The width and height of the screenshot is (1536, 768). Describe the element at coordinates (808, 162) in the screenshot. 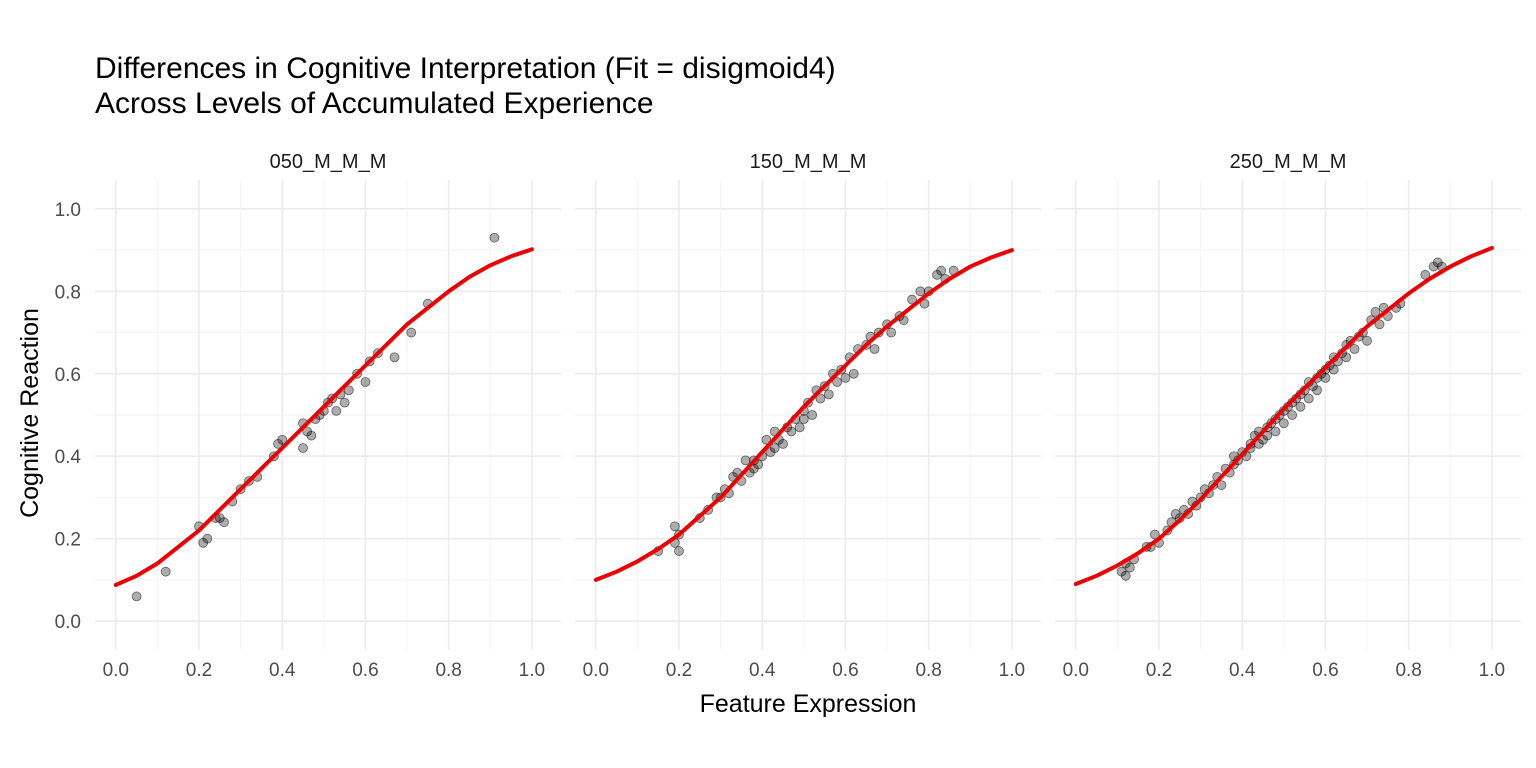

I see `facet-strip-label: 150_M_M_M` at that location.